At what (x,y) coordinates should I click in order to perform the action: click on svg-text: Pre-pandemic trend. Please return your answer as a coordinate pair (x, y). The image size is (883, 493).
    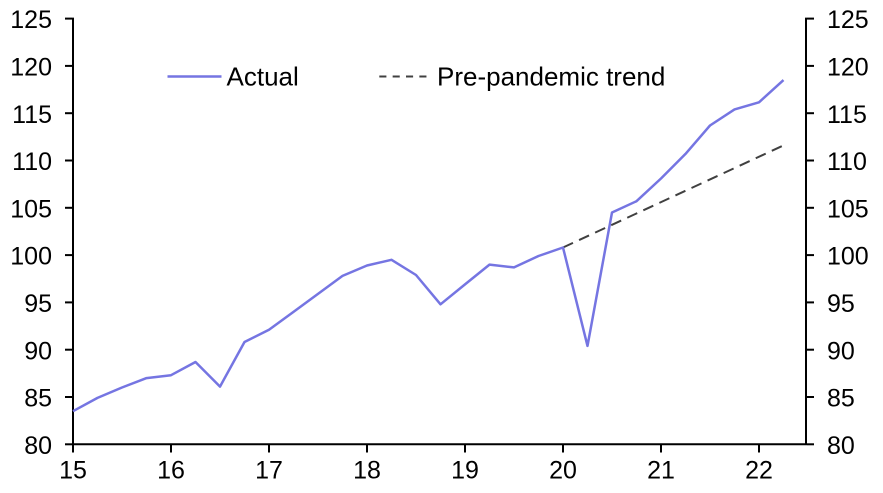
    Looking at the image, I should click on (551, 77).